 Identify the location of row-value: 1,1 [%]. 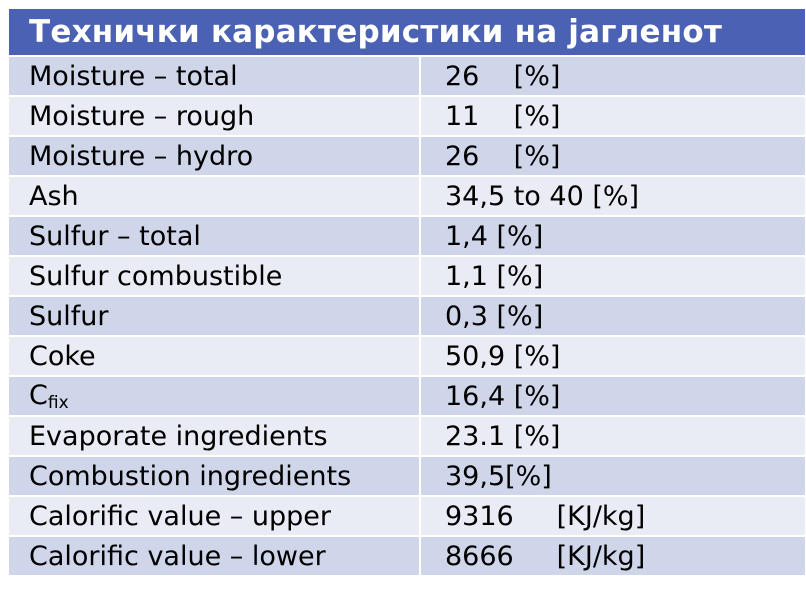
(612, 276).